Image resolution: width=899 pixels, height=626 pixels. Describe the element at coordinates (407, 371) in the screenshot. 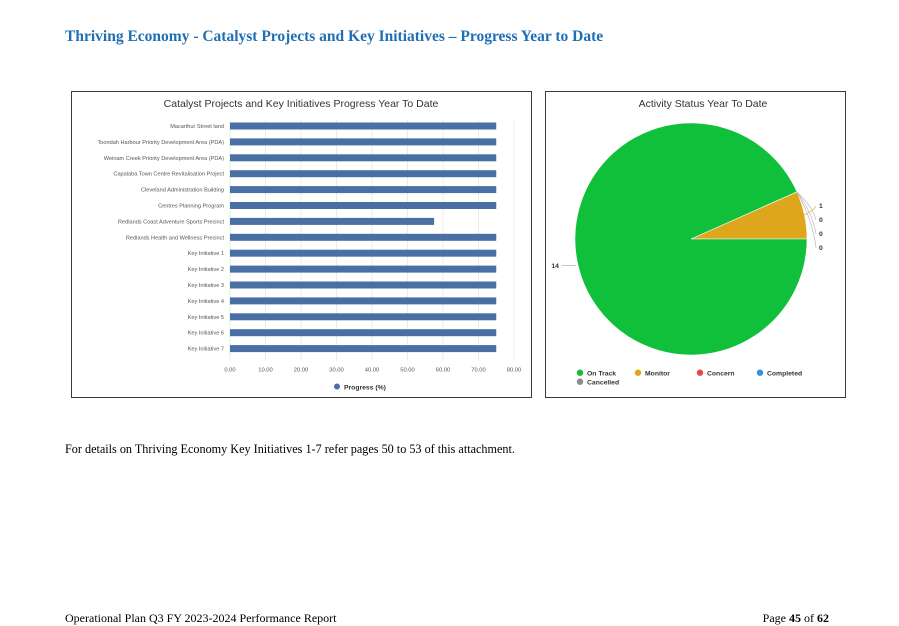

I see `x-tick-label: 50.00` at that location.